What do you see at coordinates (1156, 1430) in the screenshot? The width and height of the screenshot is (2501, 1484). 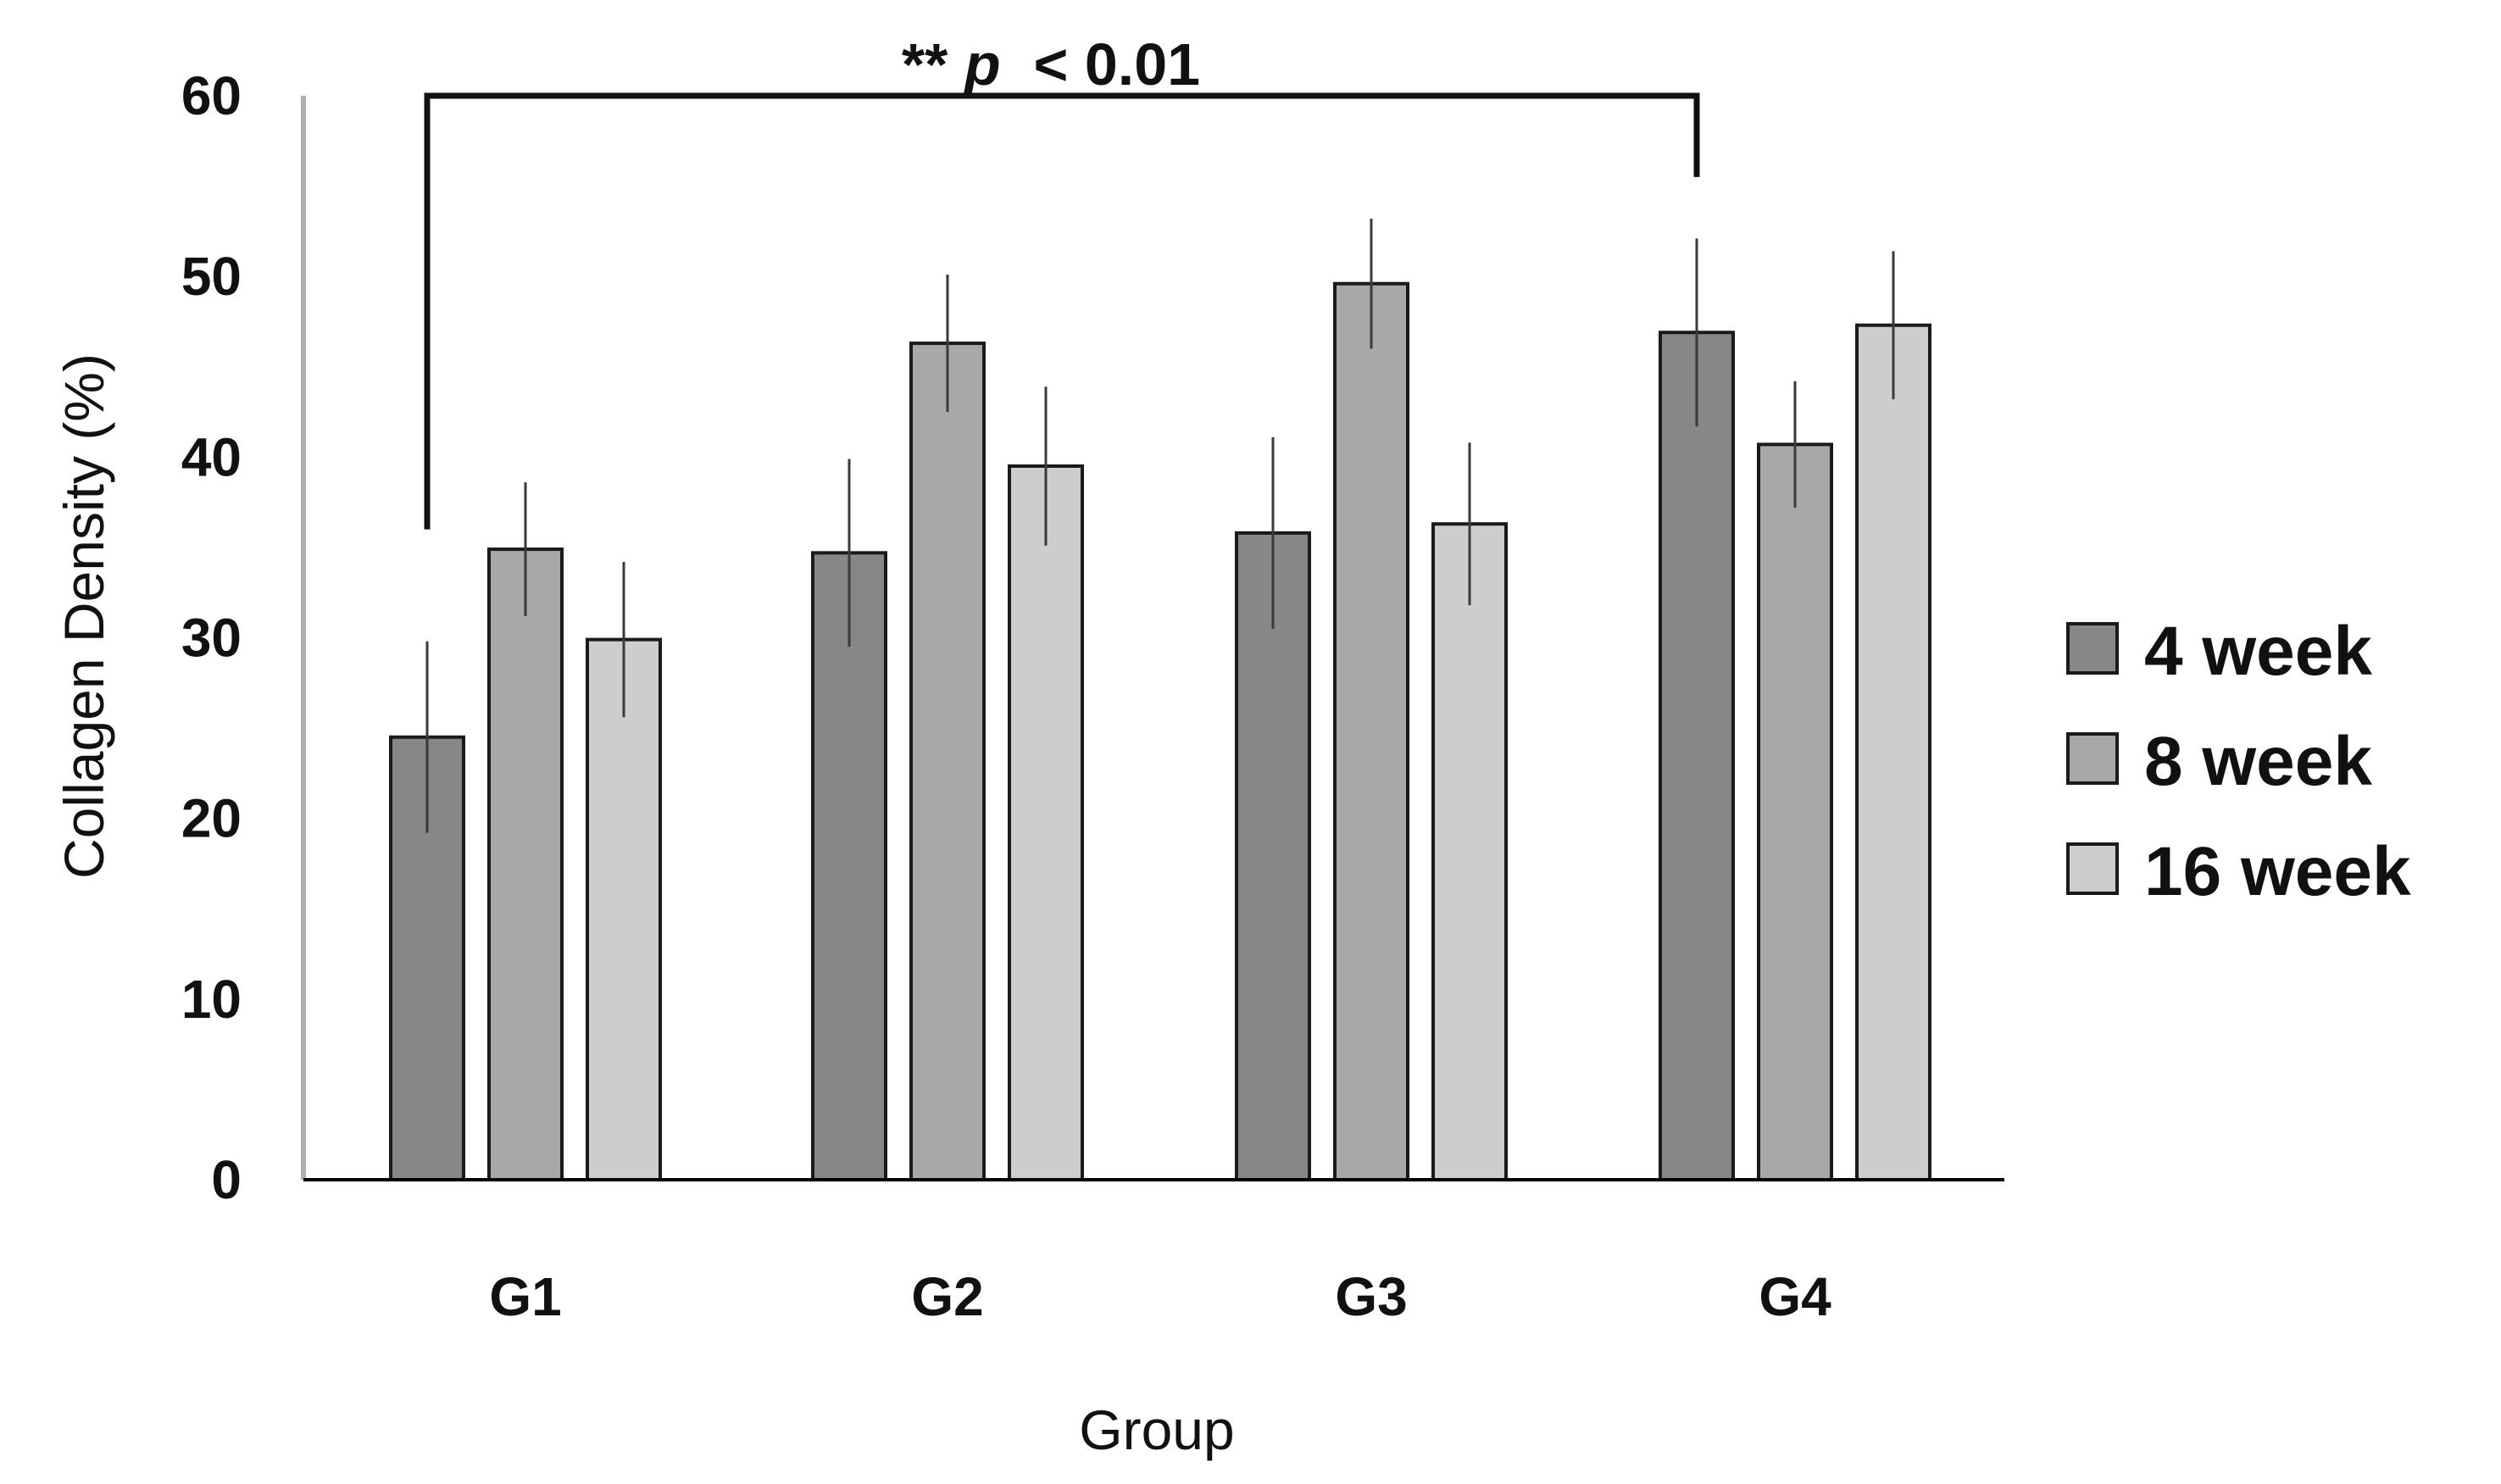 I see `x-axis-title: Group` at bounding box center [1156, 1430].